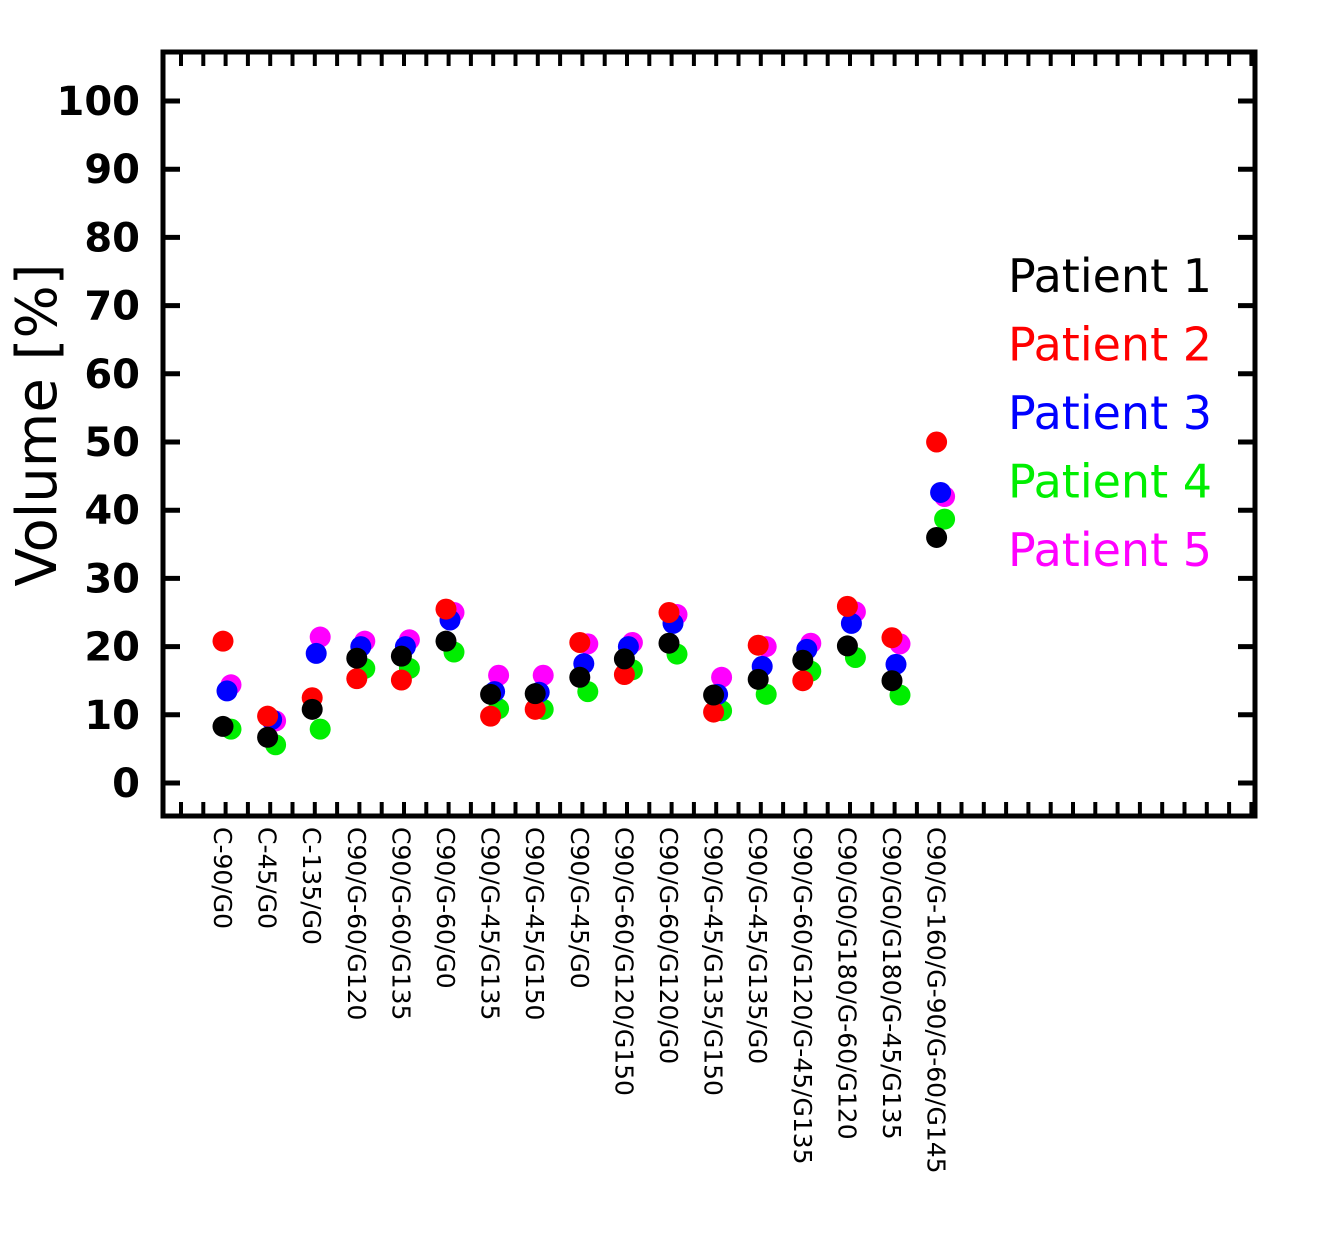 The width and height of the screenshot is (1339, 1254). Describe the element at coordinates (846, 983) in the screenshot. I see `x-category-label: C90/G0/G180/G-60/G120` at that location.